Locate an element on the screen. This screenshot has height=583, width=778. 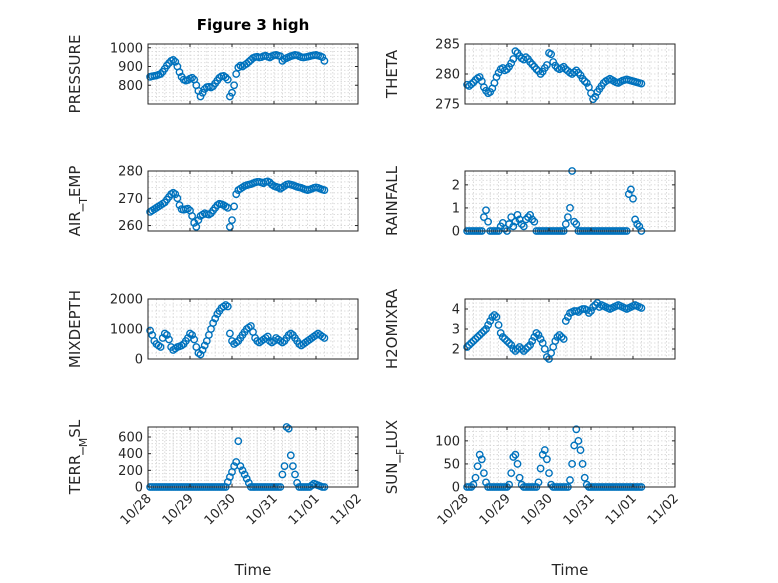
ylabel: RAINFALL is located at coordinates (392, 200).